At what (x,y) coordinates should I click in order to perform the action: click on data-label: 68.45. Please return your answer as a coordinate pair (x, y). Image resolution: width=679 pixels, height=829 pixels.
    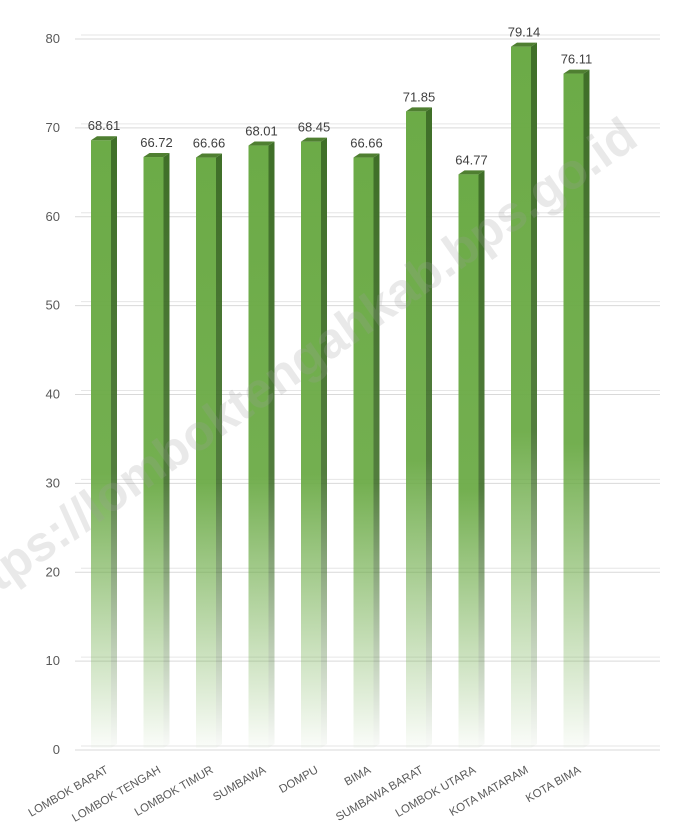
    Looking at the image, I should click on (314, 127).